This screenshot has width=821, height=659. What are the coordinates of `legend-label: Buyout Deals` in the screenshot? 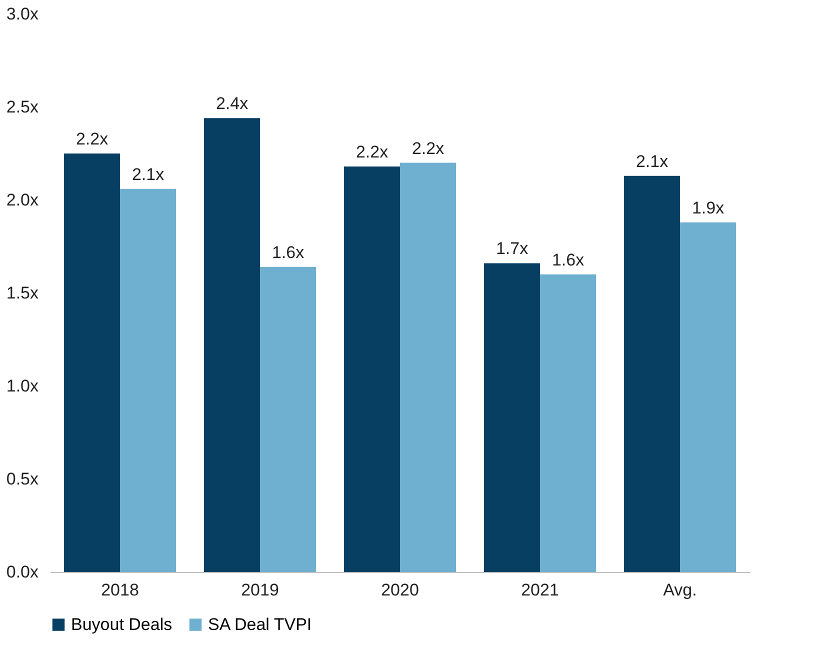 It's located at (121, 624).